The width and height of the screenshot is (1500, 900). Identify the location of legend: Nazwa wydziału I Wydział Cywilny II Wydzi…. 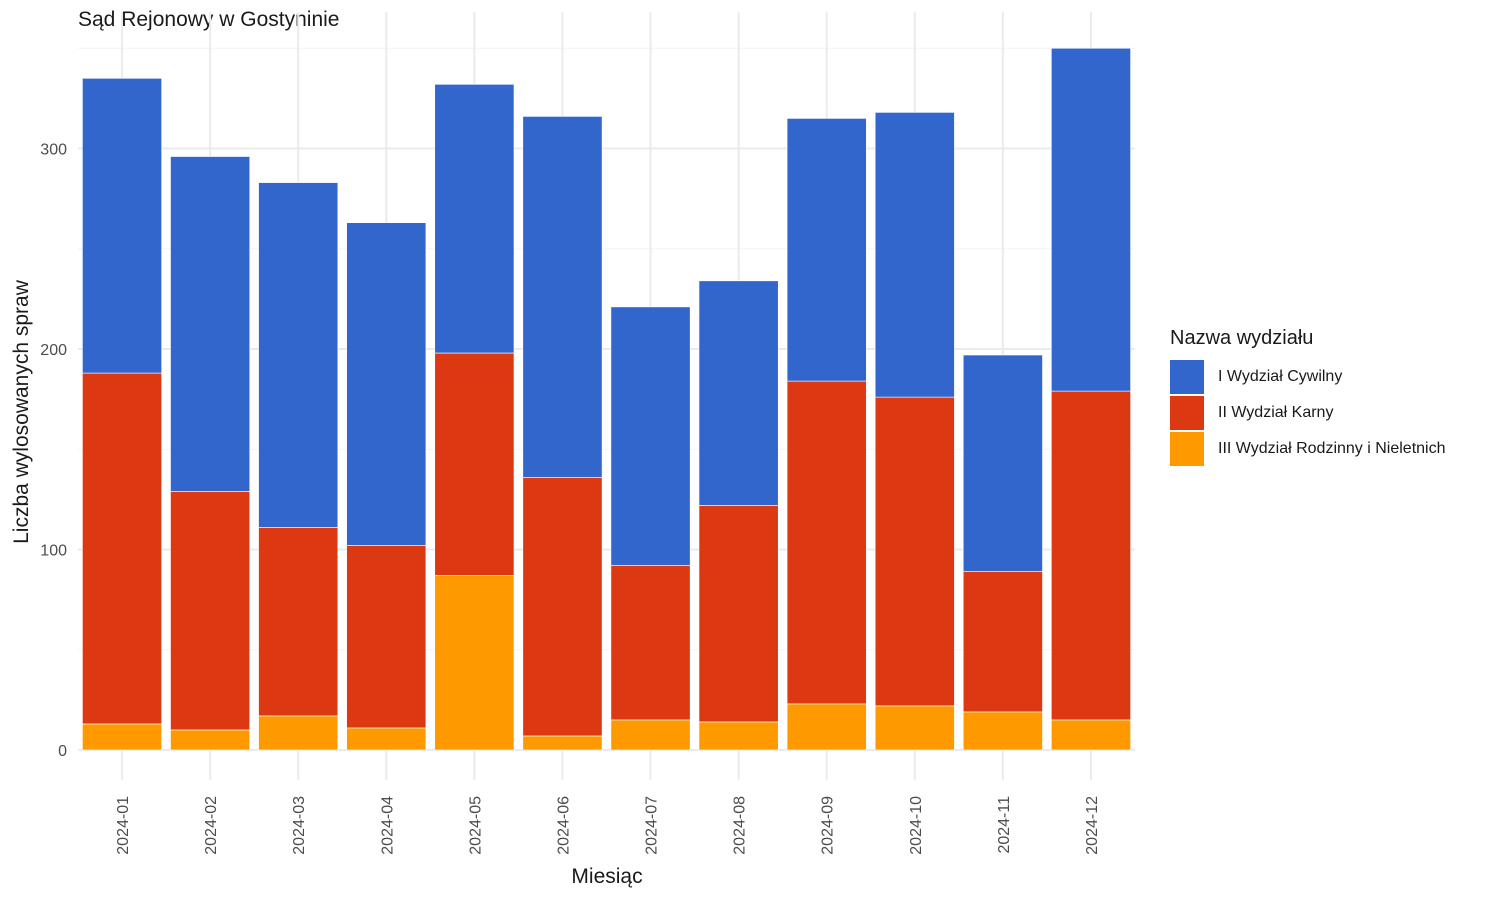
(1308, 397).